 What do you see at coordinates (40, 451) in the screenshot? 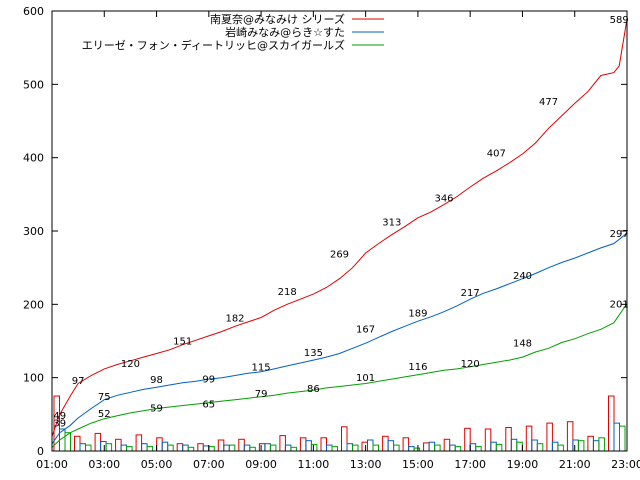
I see `y-tick-label: 0` at bounding box center [40, 451].